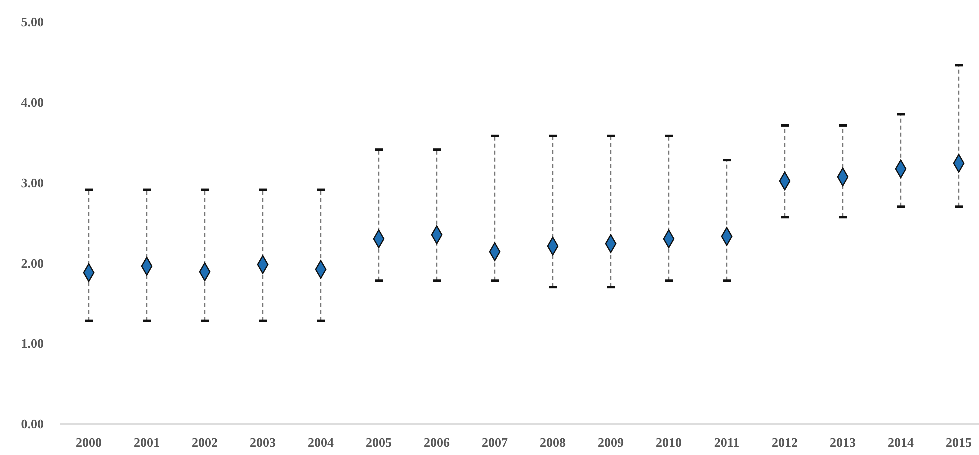  What do you see at coordinates (32, 22) in the screenshot?
I see `y-tick-label: 5.00` at bounding box center [32, 22].